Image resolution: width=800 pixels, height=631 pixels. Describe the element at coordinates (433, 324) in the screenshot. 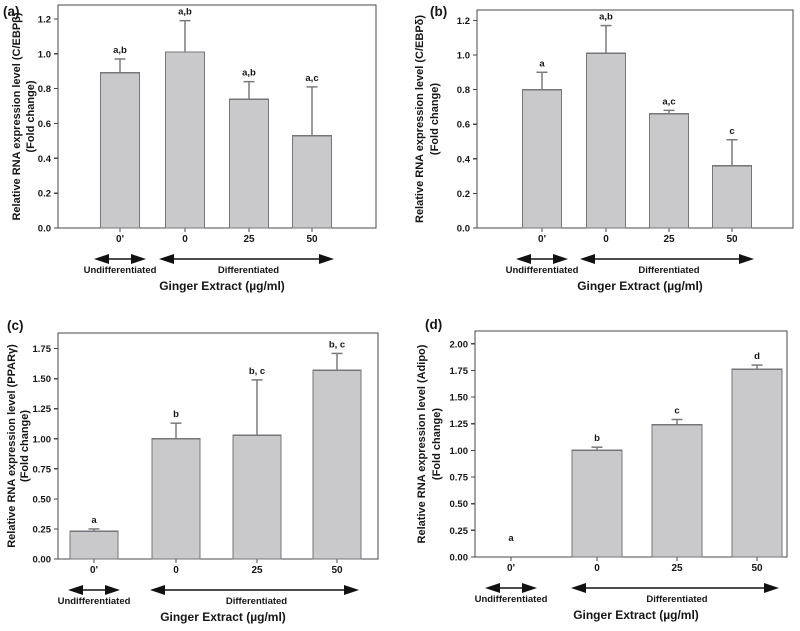

I see `panel-label: (d)` at that location.